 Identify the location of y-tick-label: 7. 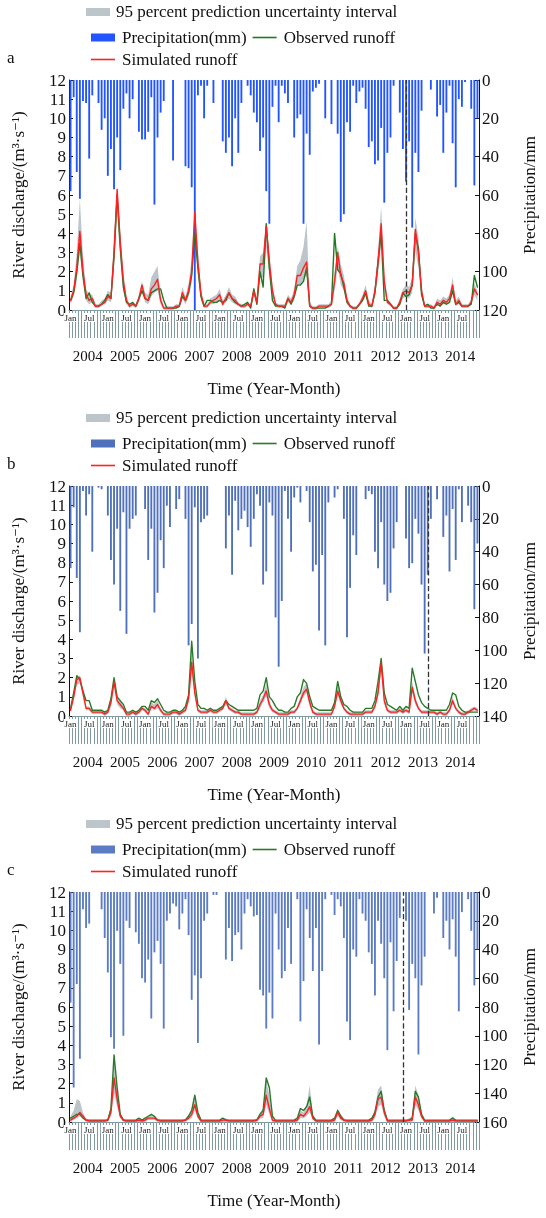
(62, 988).